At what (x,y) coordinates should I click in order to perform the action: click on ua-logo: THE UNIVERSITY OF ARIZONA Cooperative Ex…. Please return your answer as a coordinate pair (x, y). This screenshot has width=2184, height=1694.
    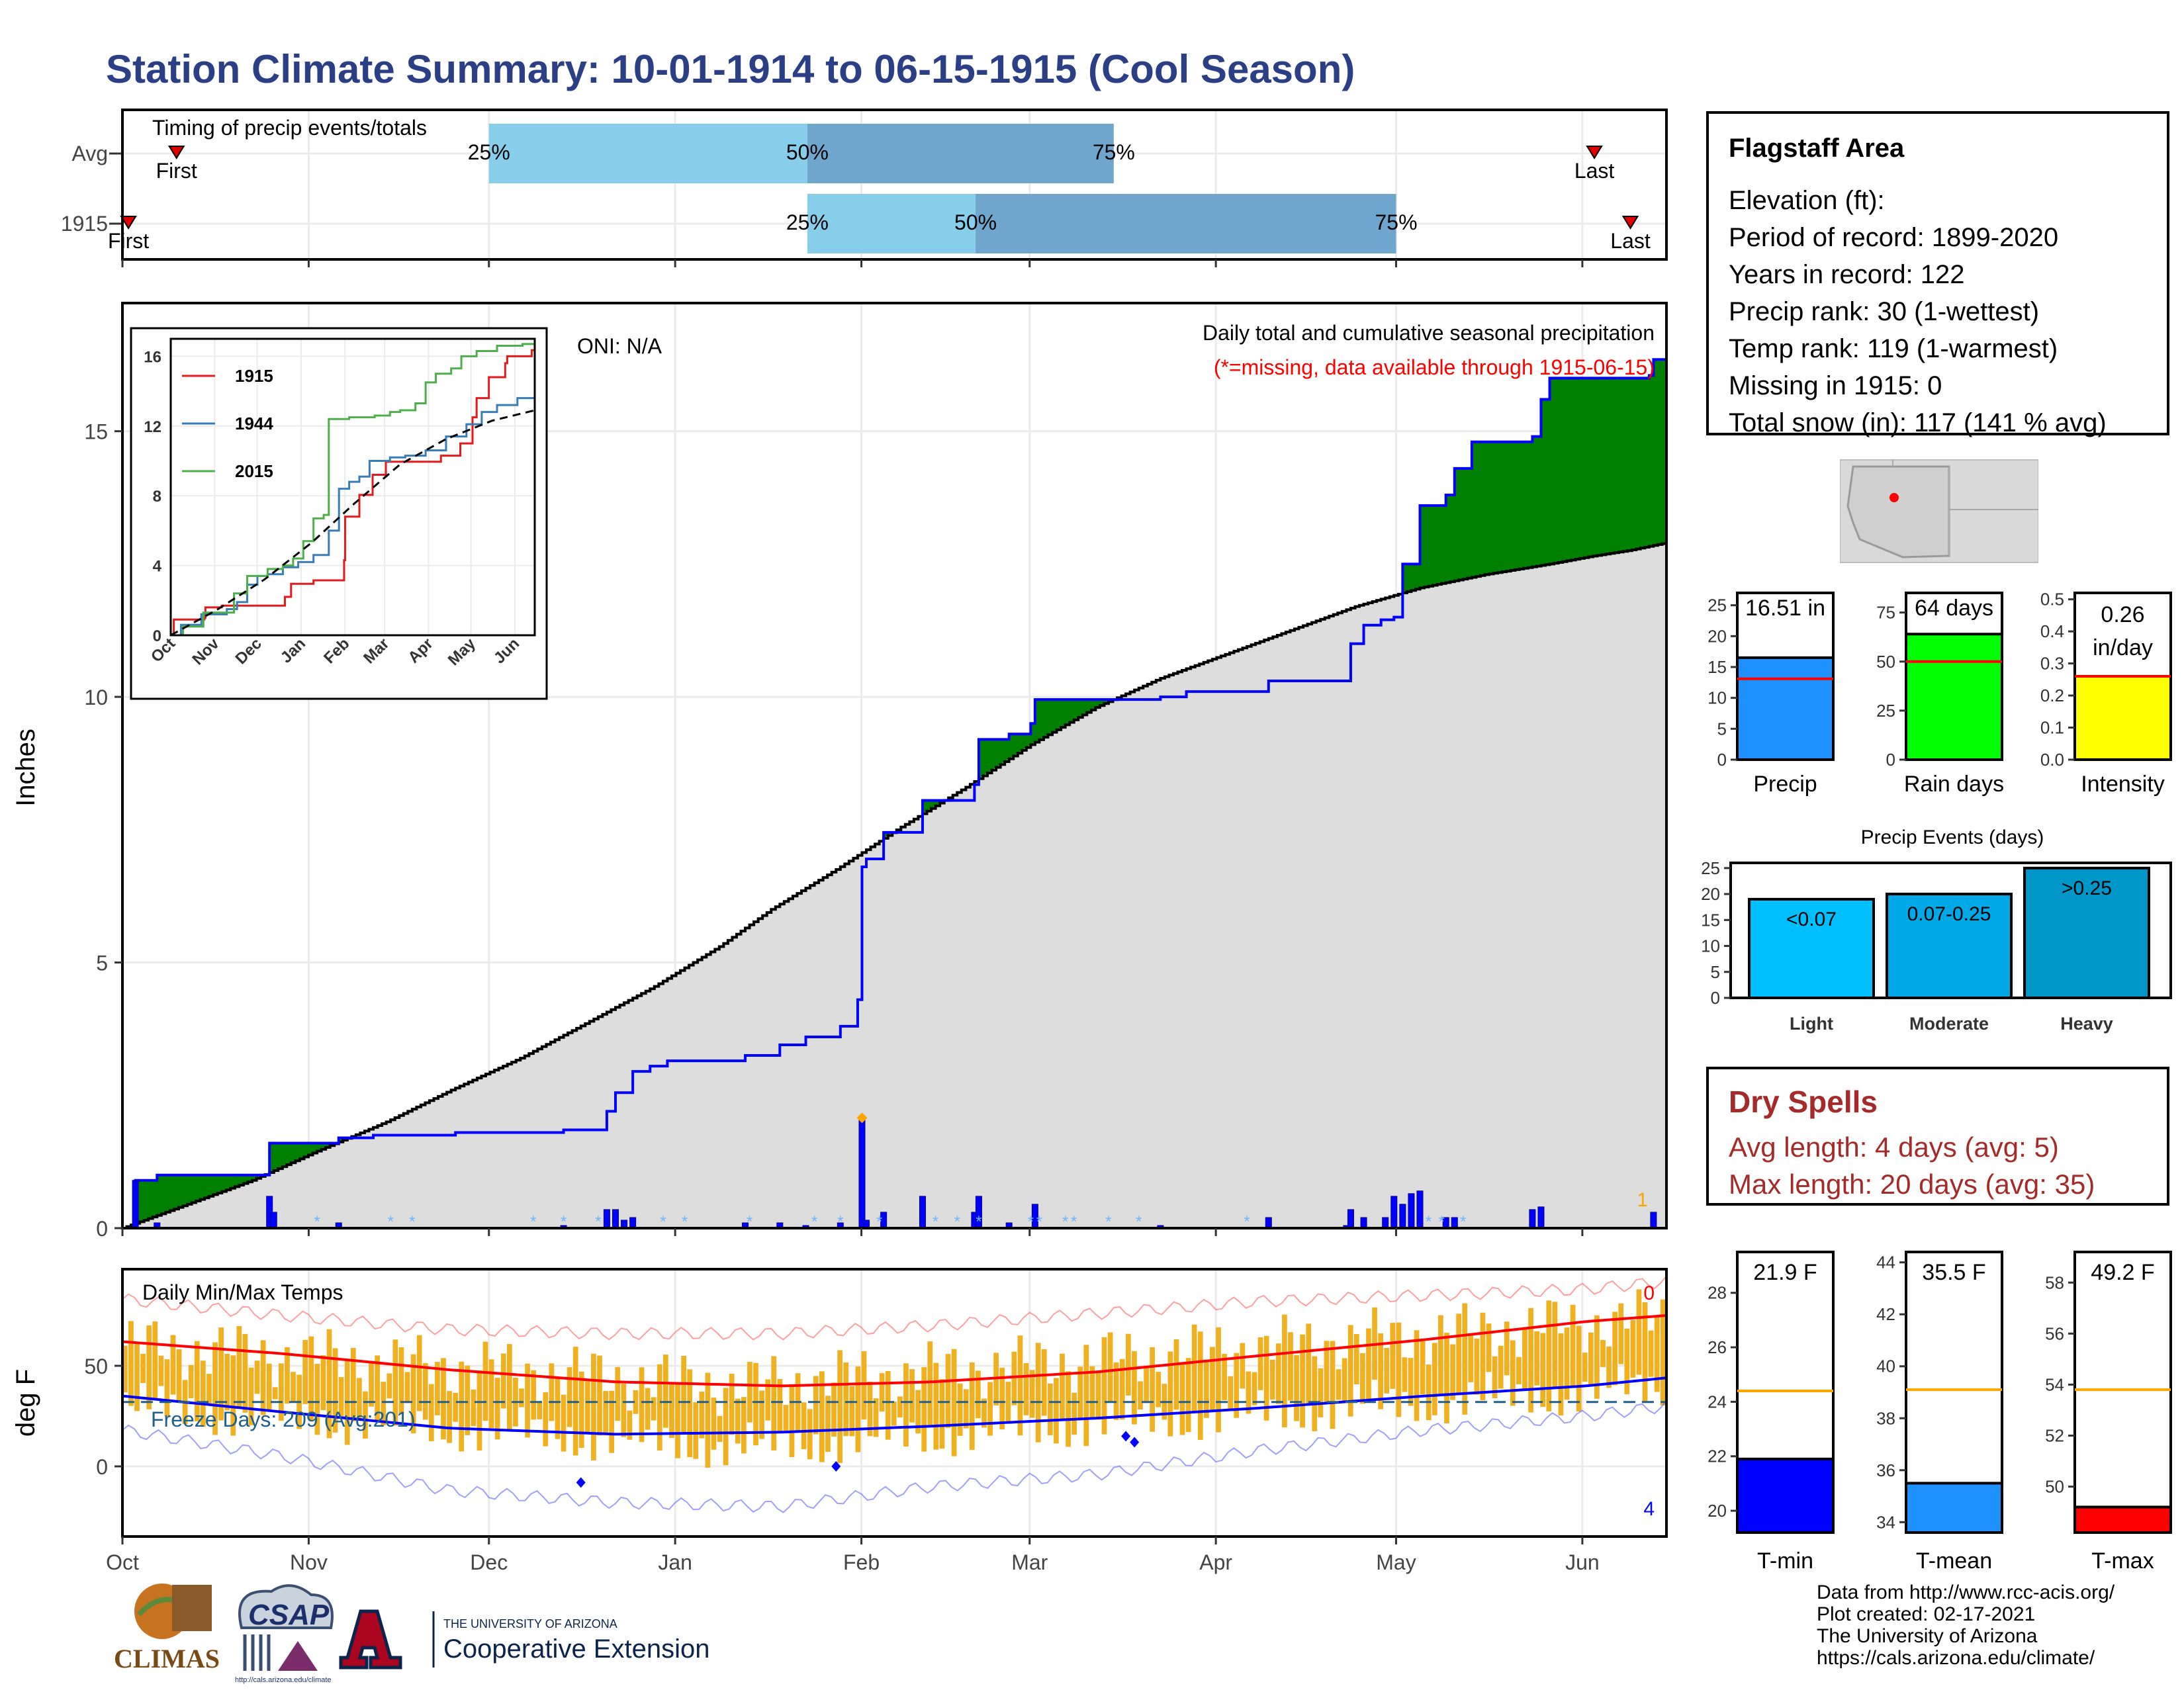
    Looking at the image, I should click on (525, 1640).